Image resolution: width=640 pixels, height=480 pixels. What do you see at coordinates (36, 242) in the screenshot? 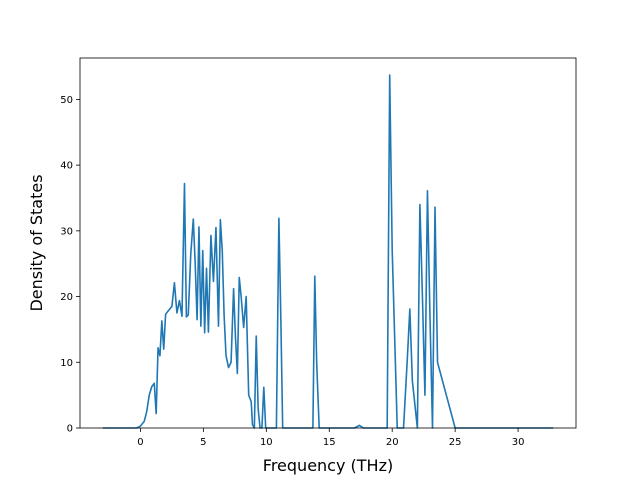
I see `y-axis-label: Density of States` at bounding box center [36, 242].